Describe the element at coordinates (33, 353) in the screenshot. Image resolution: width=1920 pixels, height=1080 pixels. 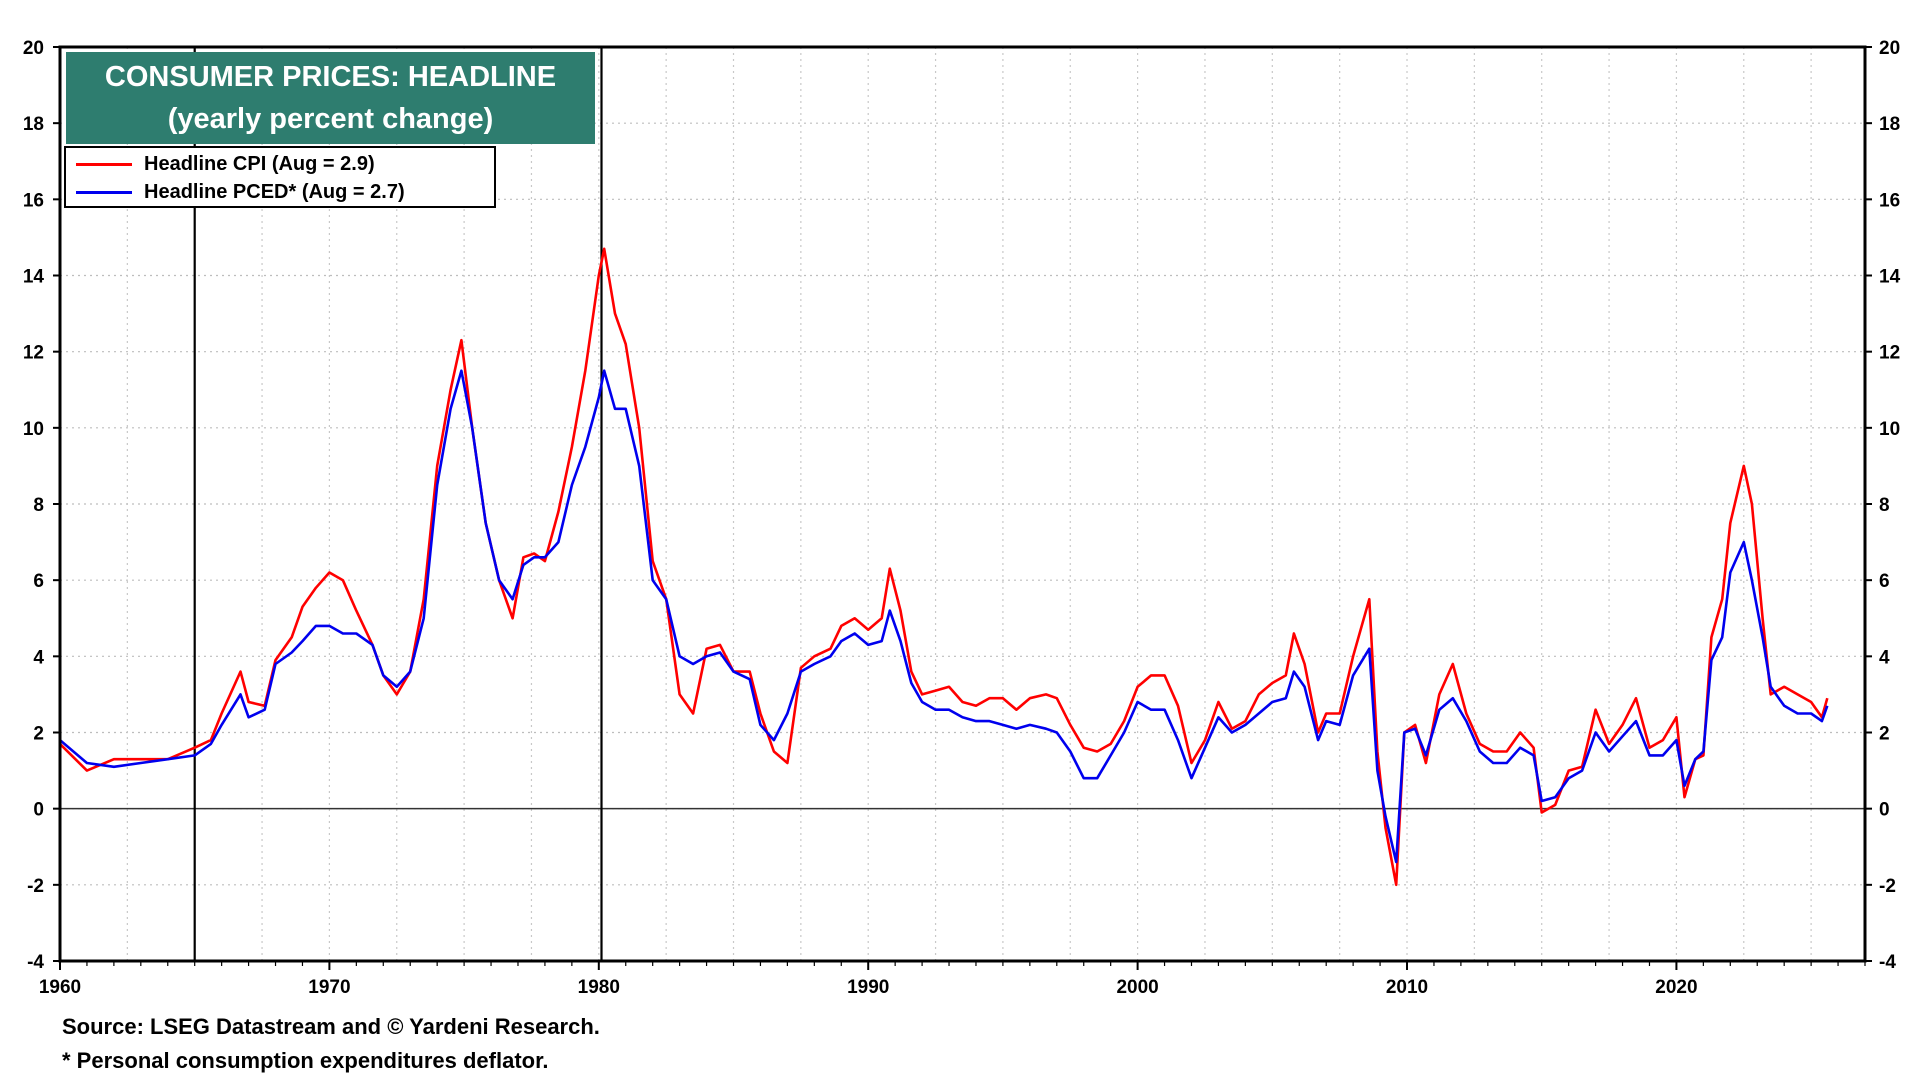
I see `y-tick-label-left: 12` at that location.